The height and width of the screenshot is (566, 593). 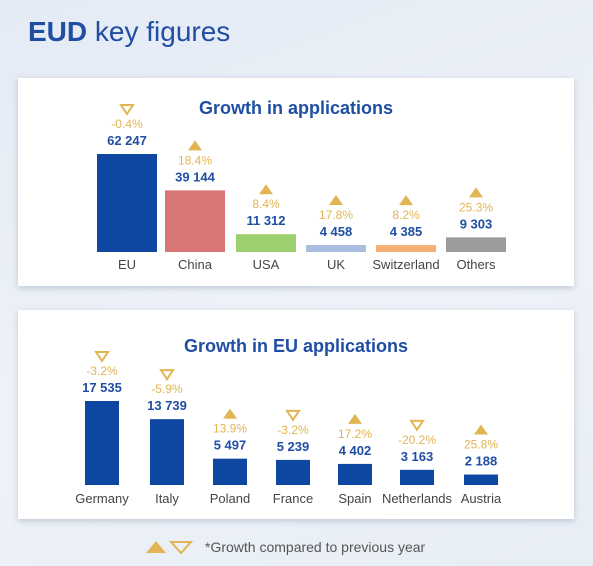 I want to click on page-title-strong: EUD, so click(x=58, y=31).